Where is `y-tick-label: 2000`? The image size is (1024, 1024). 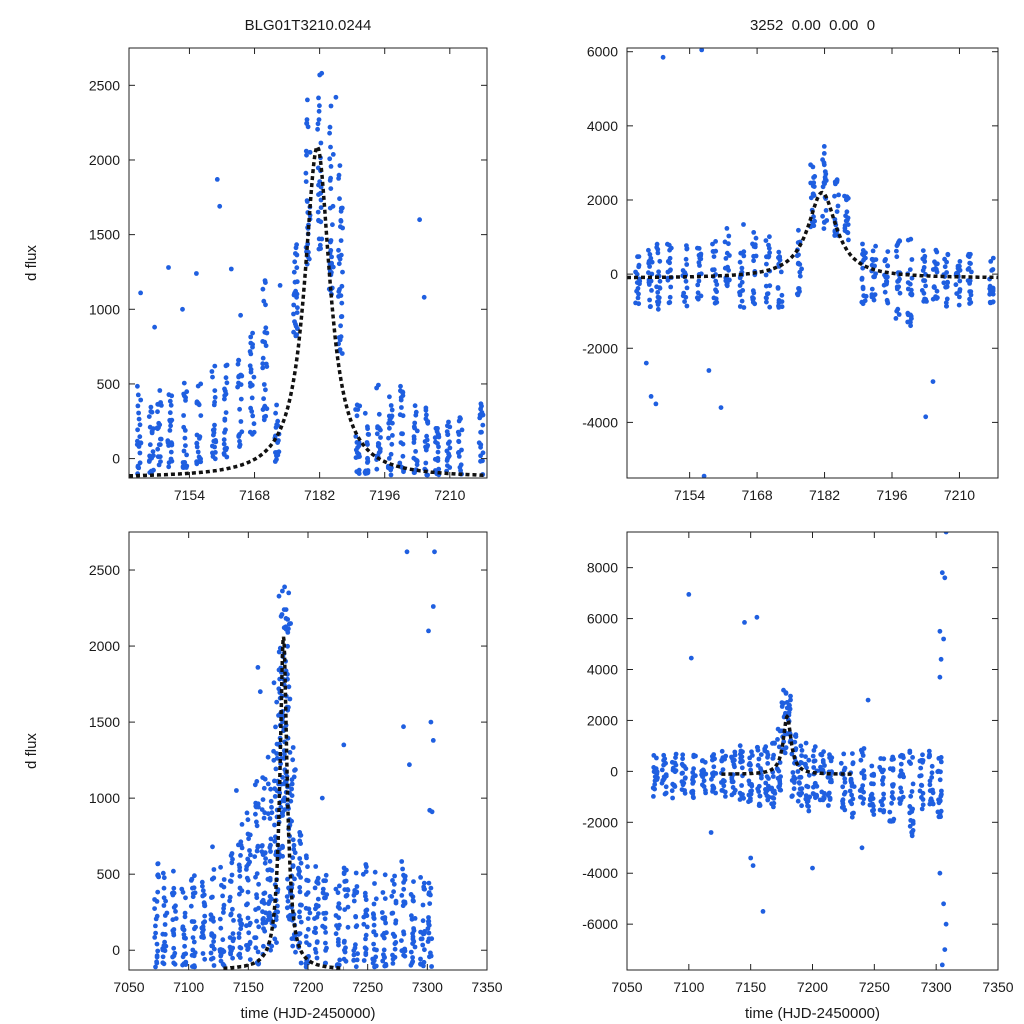
y-tick-label: 2000 is located at coordinates (602, 200).